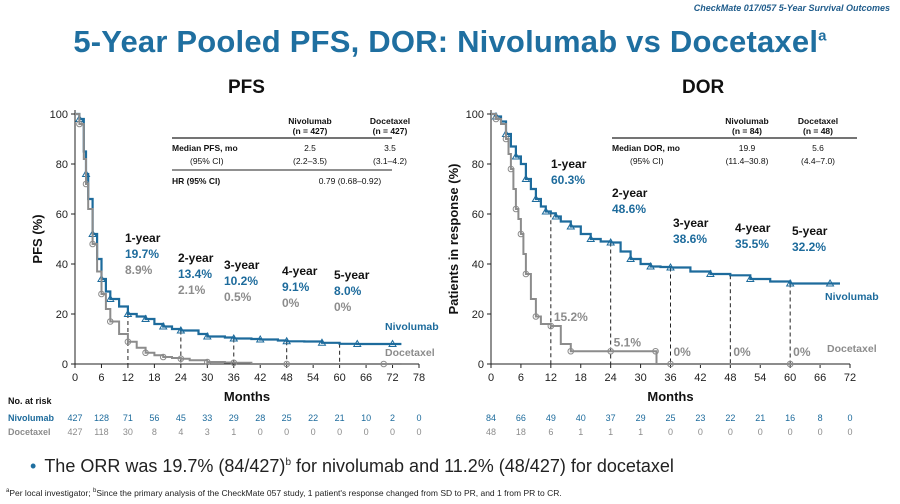 The image size is (900, 504). I want to click on pfs-x-axis-label: Months, so click(247, 396).